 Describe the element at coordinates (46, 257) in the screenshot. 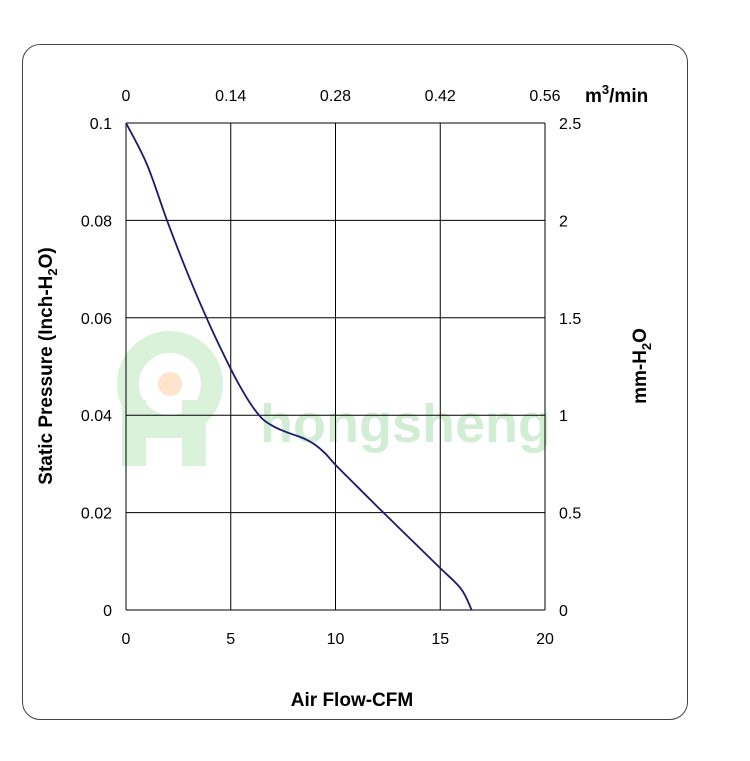

I see `y-axis-title-tail: O)` at that location.